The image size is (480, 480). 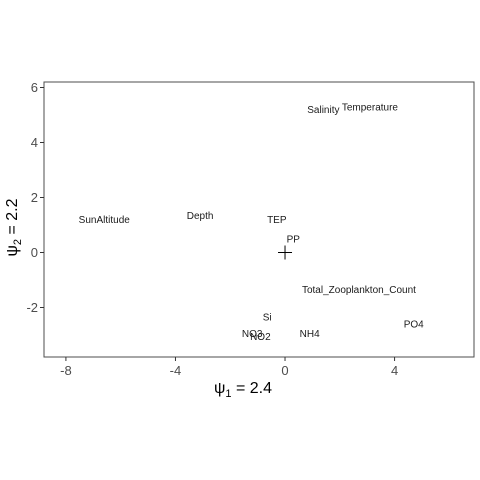 I want to click on x-tick-label: 0, so click(x=284, y=370).